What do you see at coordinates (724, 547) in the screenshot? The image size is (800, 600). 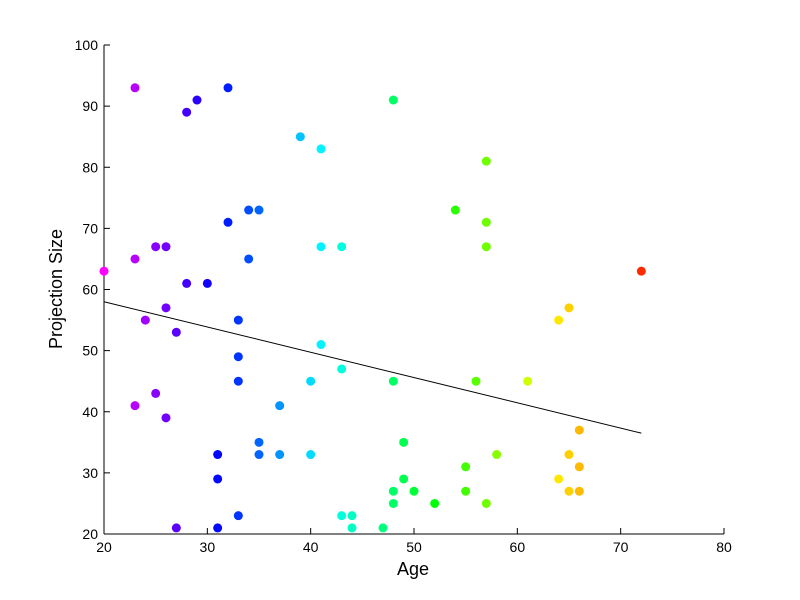 I see `x-tick-label: 80` at bounding box center [724, 547].